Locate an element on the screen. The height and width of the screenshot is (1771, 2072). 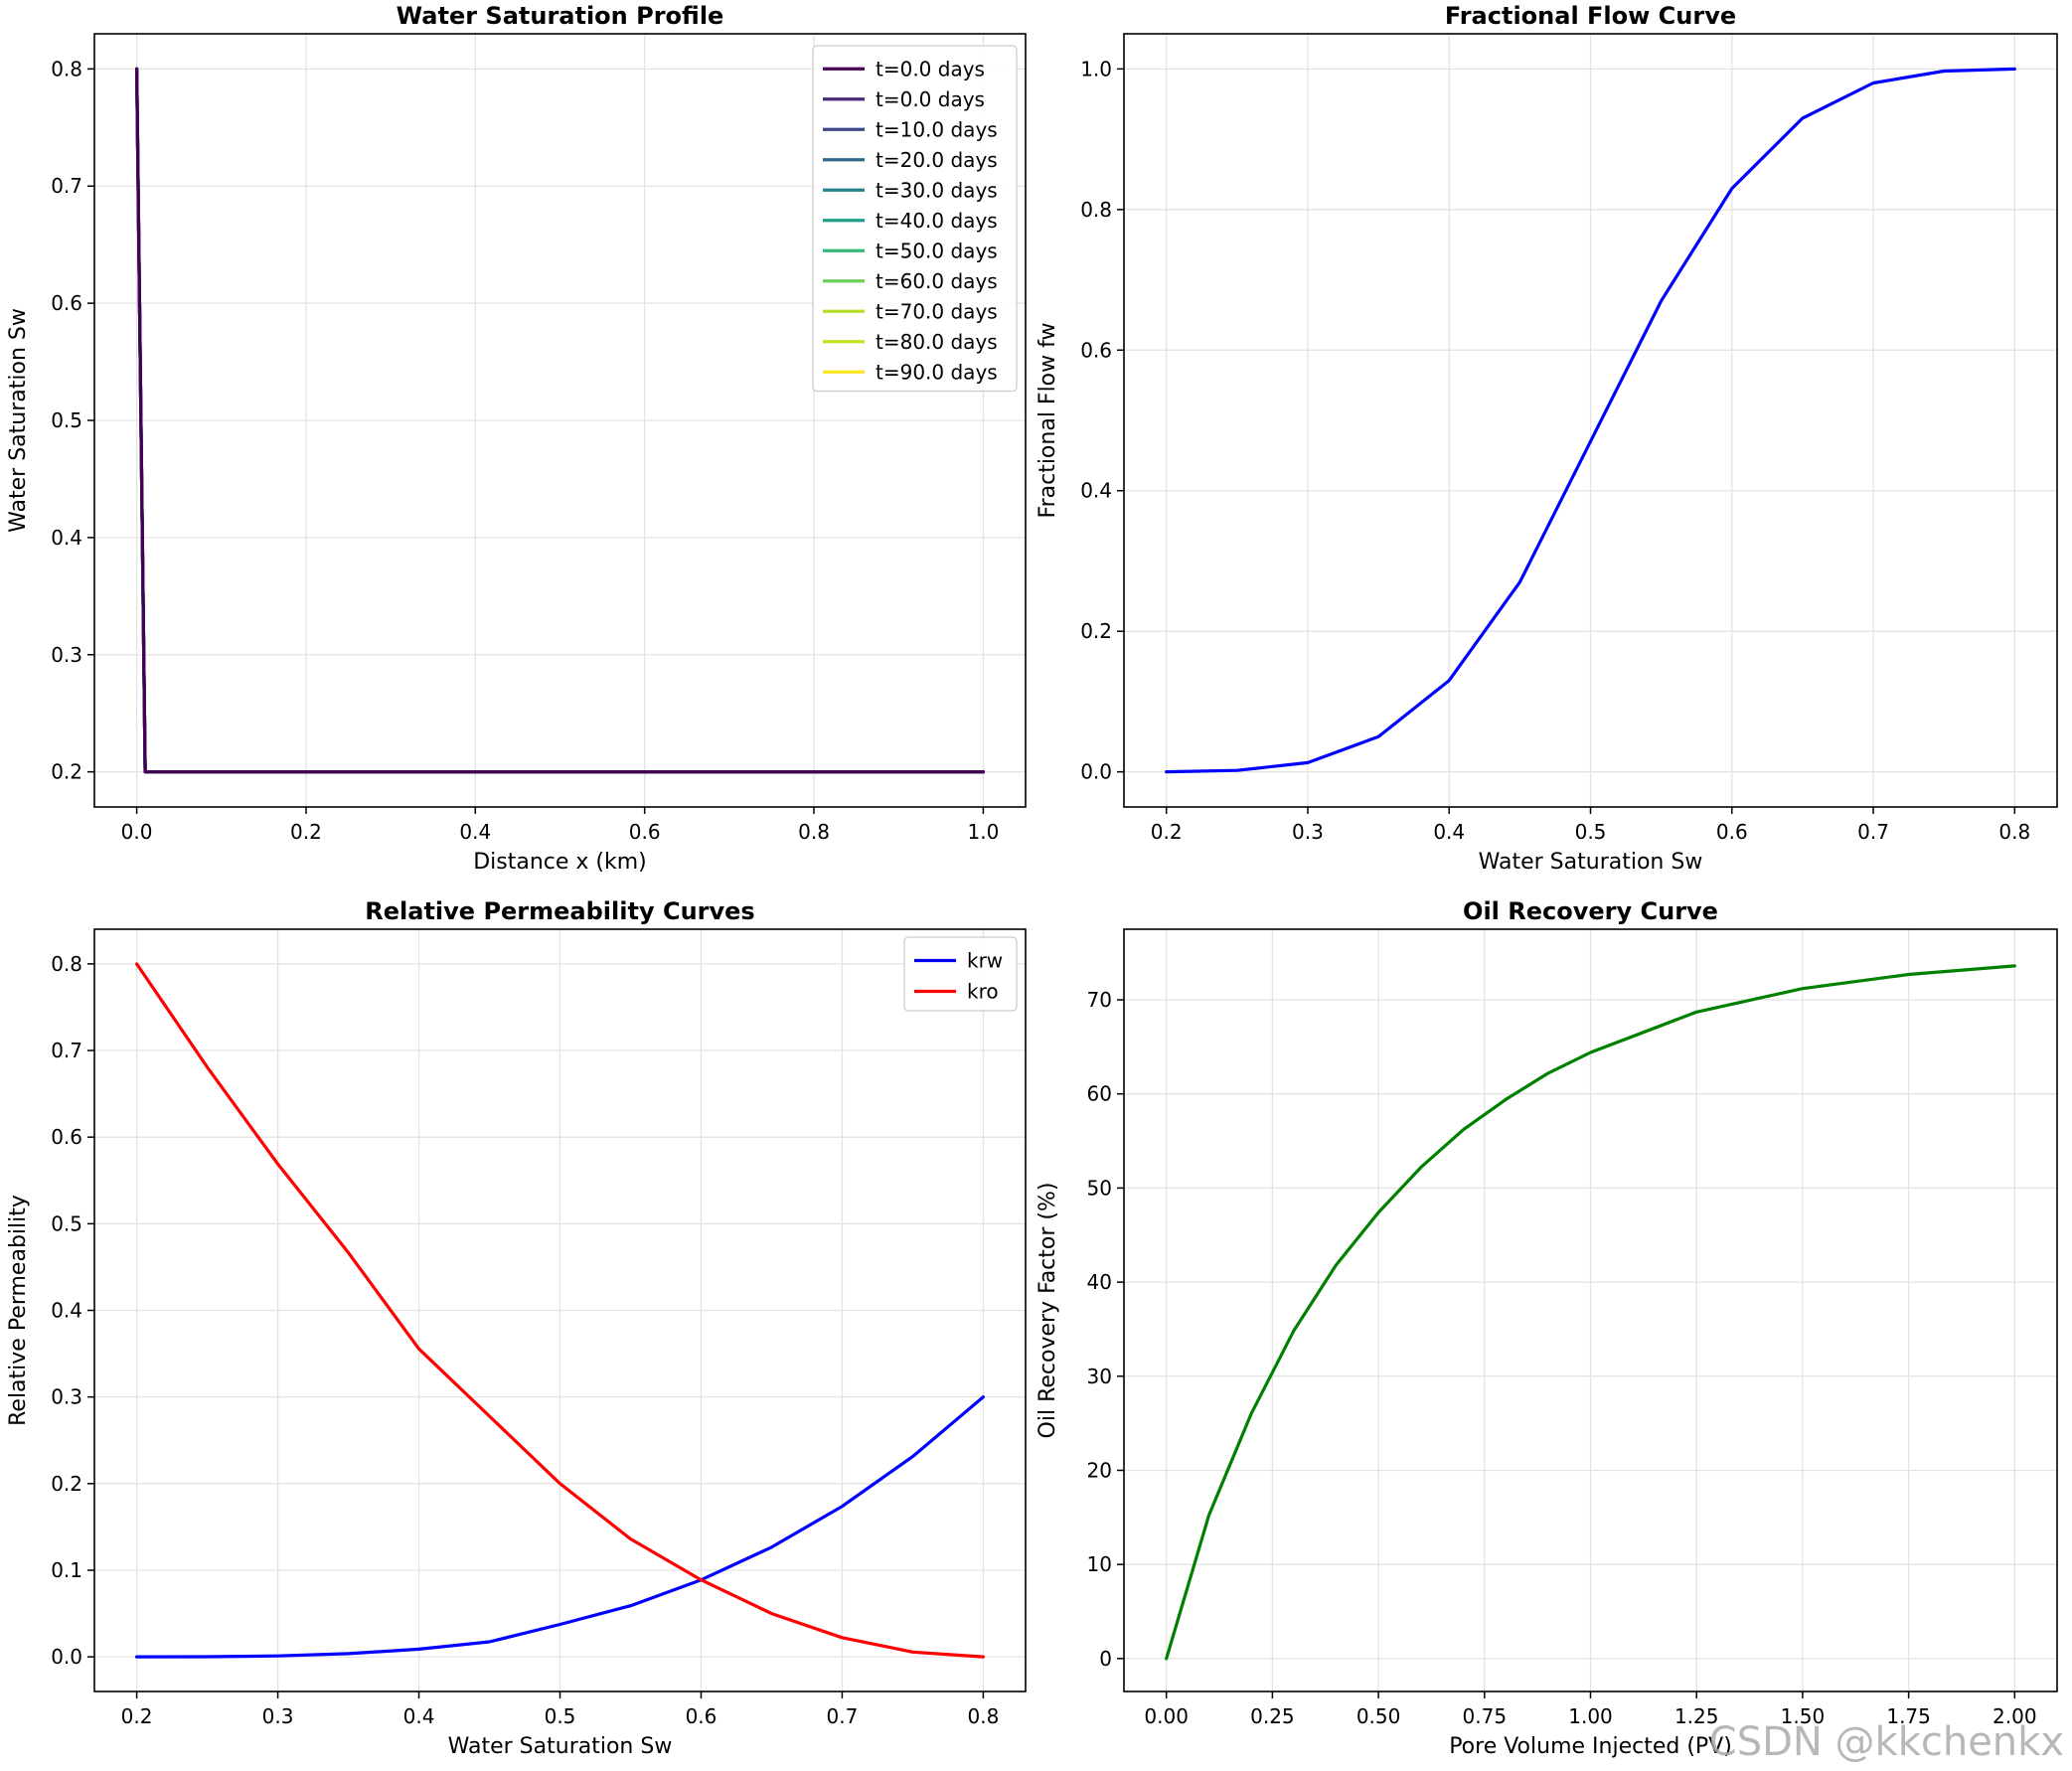
y-tick-label: 1.0 is located at coordinates (1096, 68).